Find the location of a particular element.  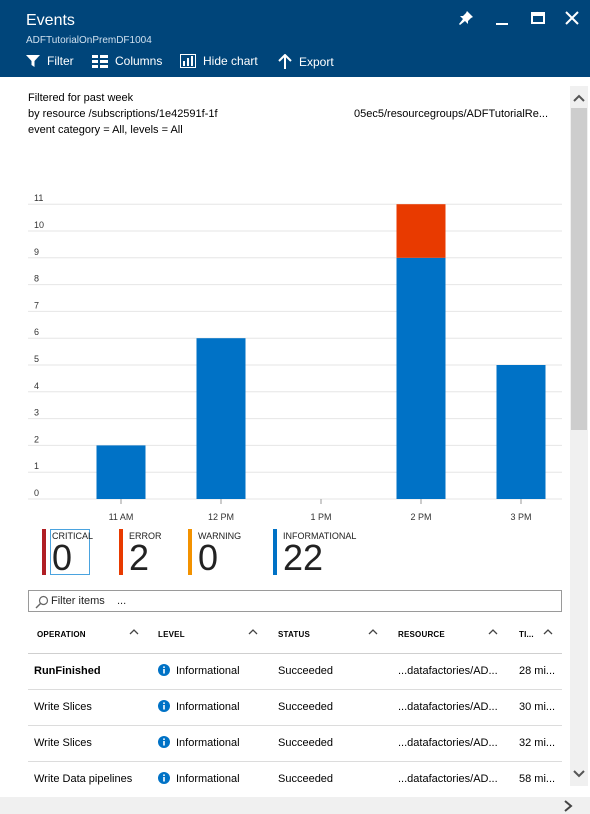

y-tick-label: 10 is located at coordinates (39, 225).